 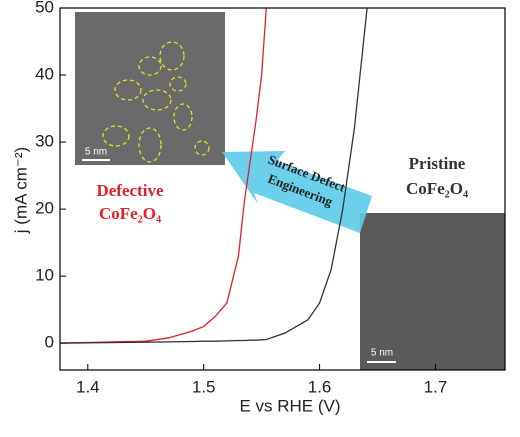 I want to click on x-axis-label: E vs RHE (V), so click(x=289, y=405).